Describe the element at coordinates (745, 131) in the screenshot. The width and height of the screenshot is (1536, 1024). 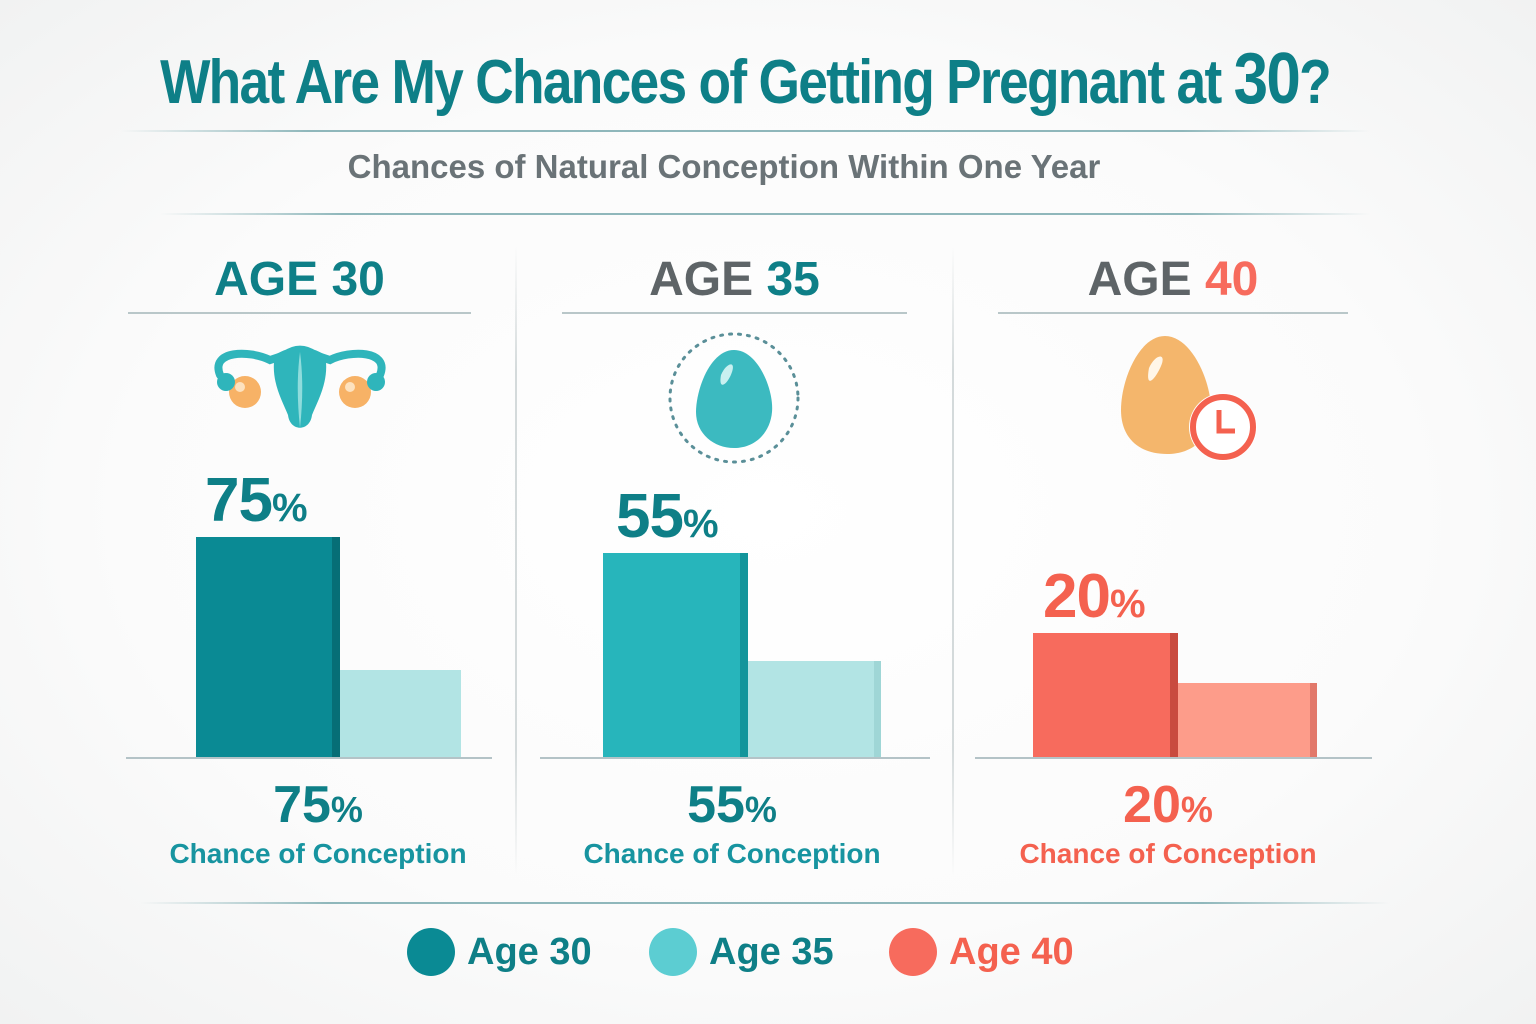
I see `title-divider` at that location.